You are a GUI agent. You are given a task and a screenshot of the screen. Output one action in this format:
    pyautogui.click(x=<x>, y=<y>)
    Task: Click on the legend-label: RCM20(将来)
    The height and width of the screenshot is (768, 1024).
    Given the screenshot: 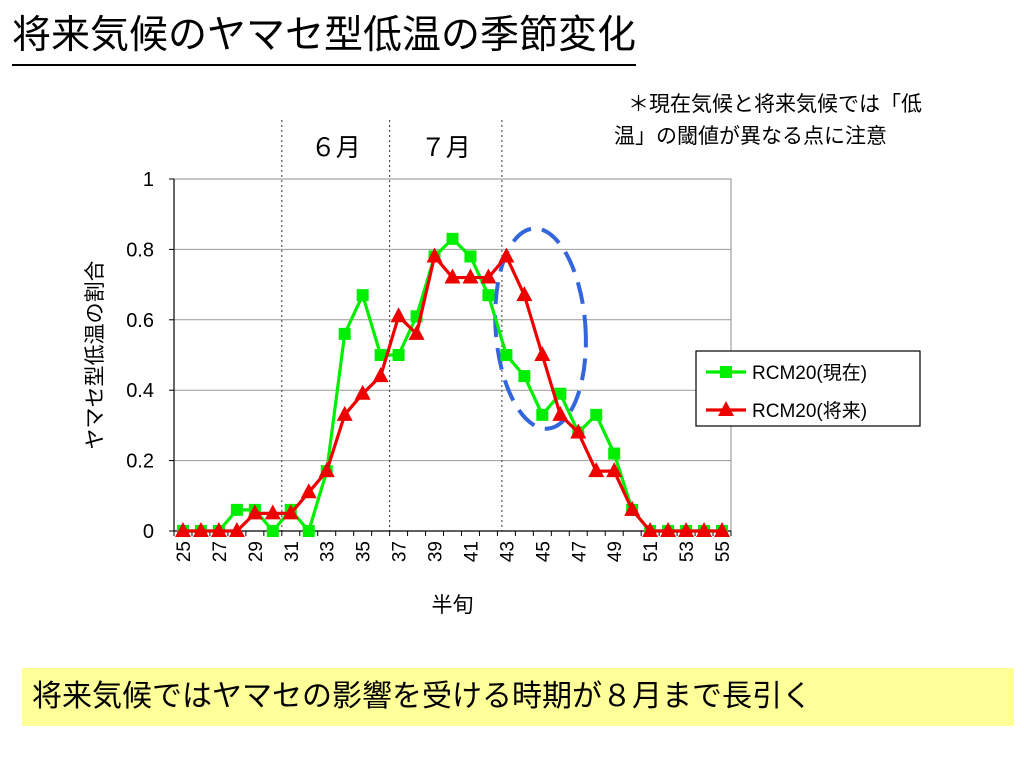 What is the action you would take?
    pyautogui.click(x=809, y=411)
    